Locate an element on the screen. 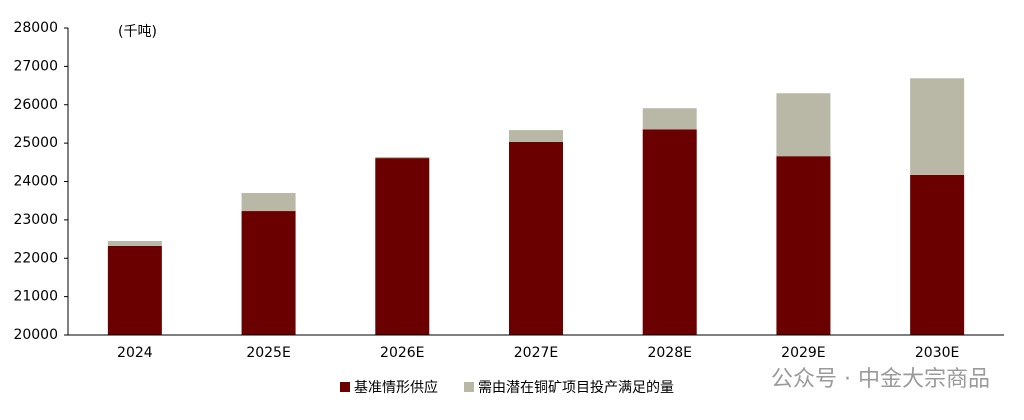 The width and height of the screenshot is (1024, 420). y-tick-label: 24000 is located at coordinates (35, 182).